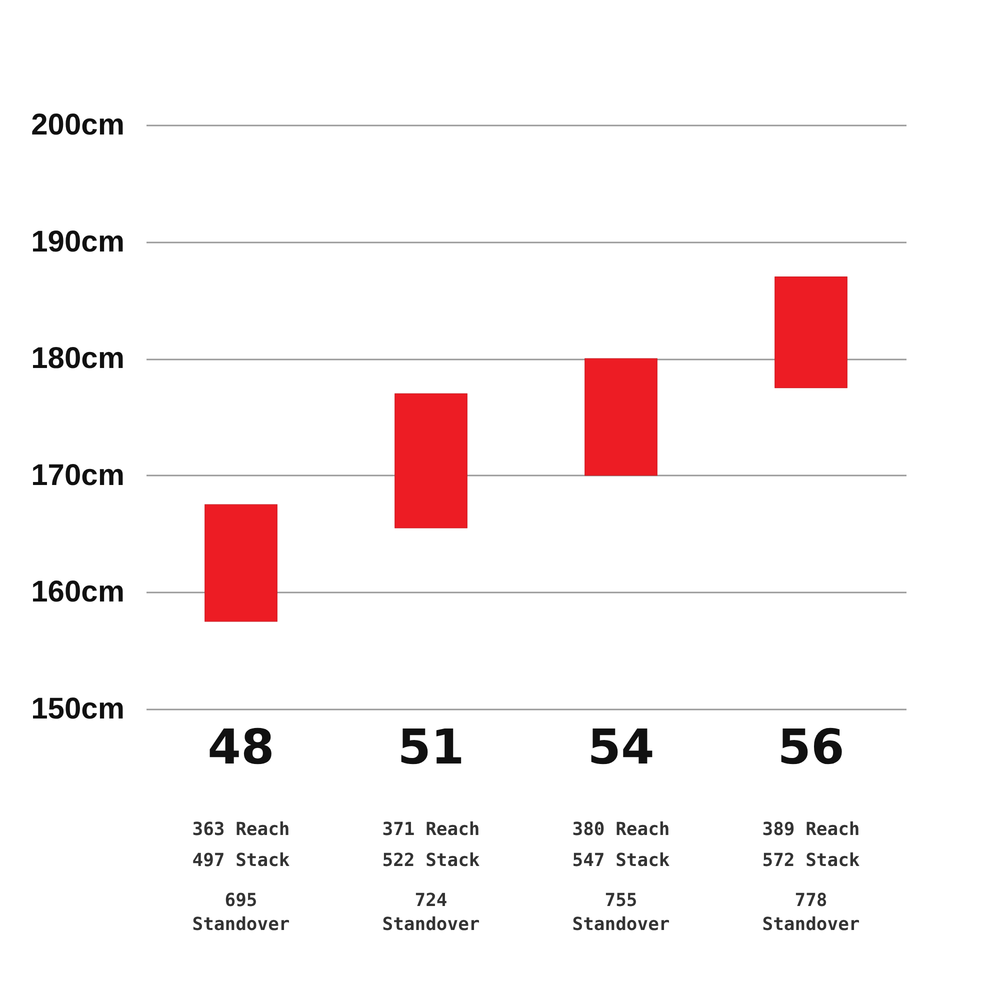 Image resolution: width=1000 pixels, height=1000 pixels. Describe the element at coordinates (77, 709) in the screenshot. I see `y-tick-label: 150cm` at that location.